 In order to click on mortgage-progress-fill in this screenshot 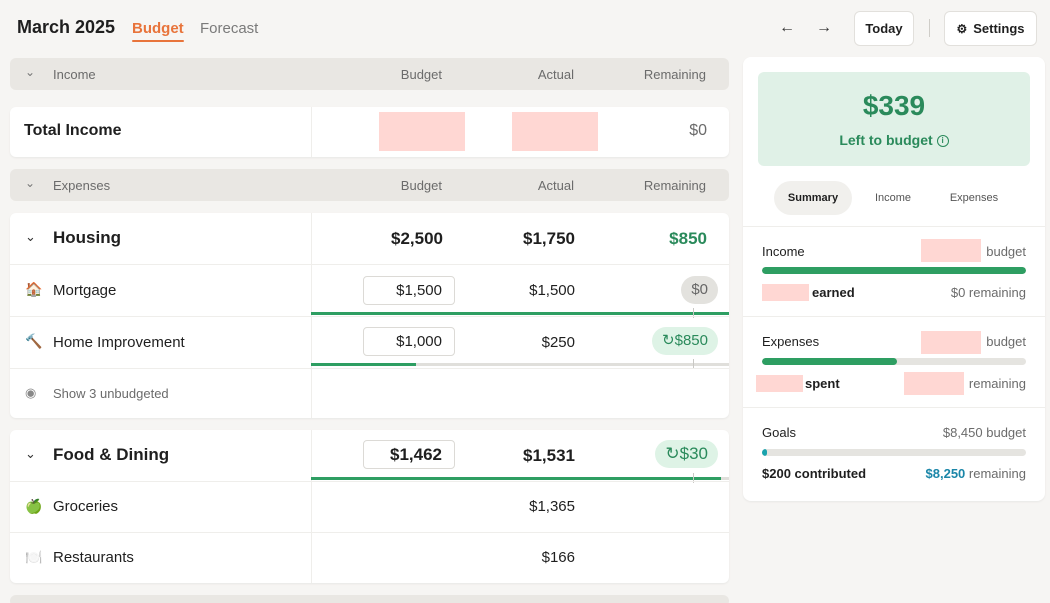, I will do `click(520, 313)`.